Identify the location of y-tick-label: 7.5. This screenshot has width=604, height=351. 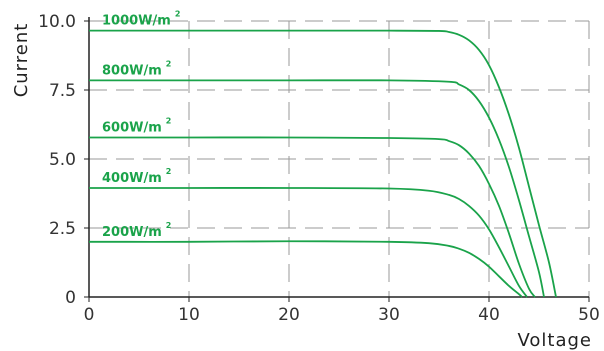
(62, 91).